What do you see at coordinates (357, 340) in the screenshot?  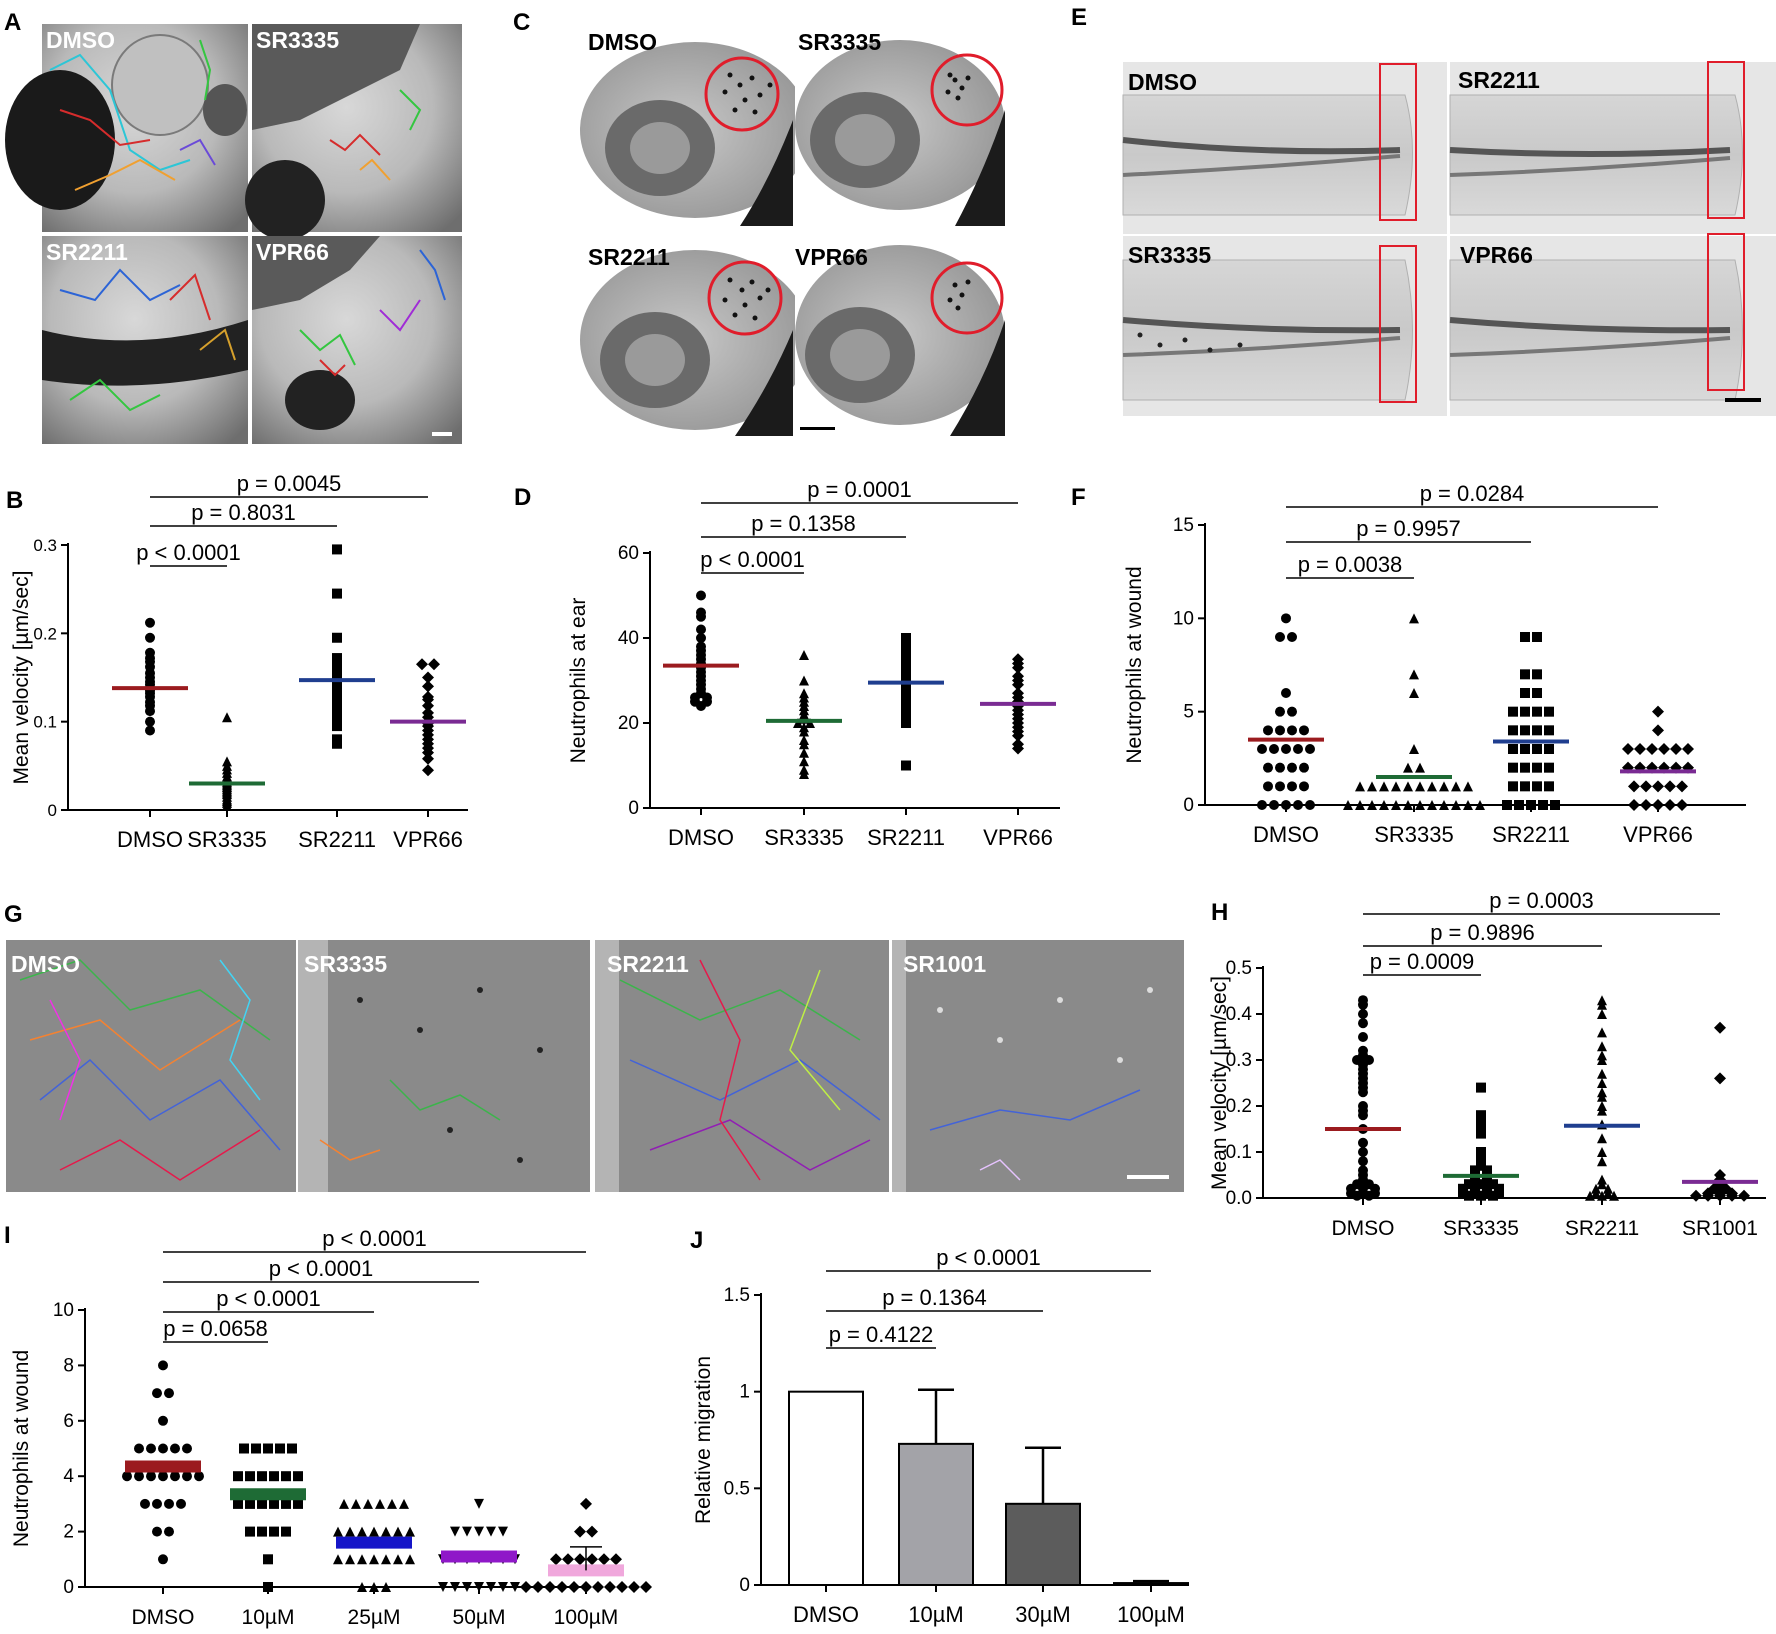 I see `image-a-vpr66: VPR66` at bounding box center [357, 340].